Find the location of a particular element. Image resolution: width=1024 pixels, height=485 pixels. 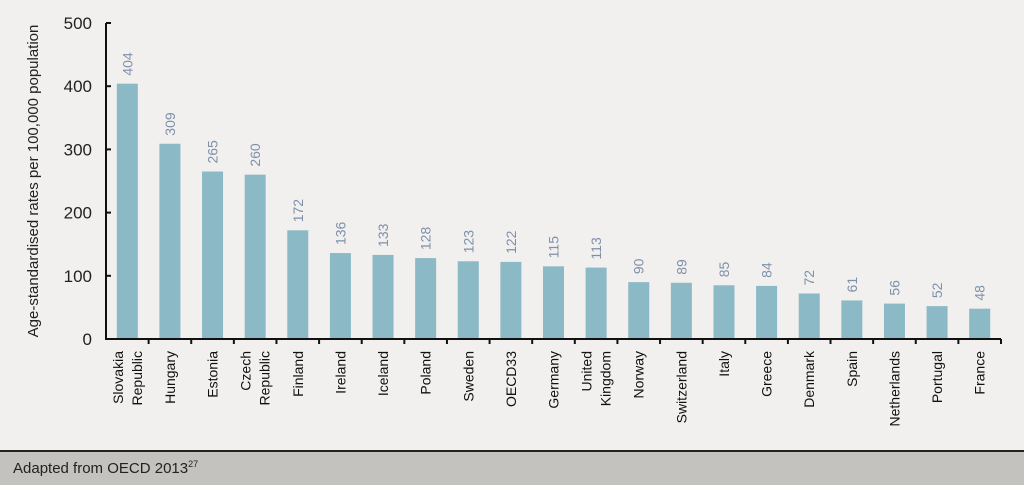

data-label: 90 is located at coordinates (639, 266).